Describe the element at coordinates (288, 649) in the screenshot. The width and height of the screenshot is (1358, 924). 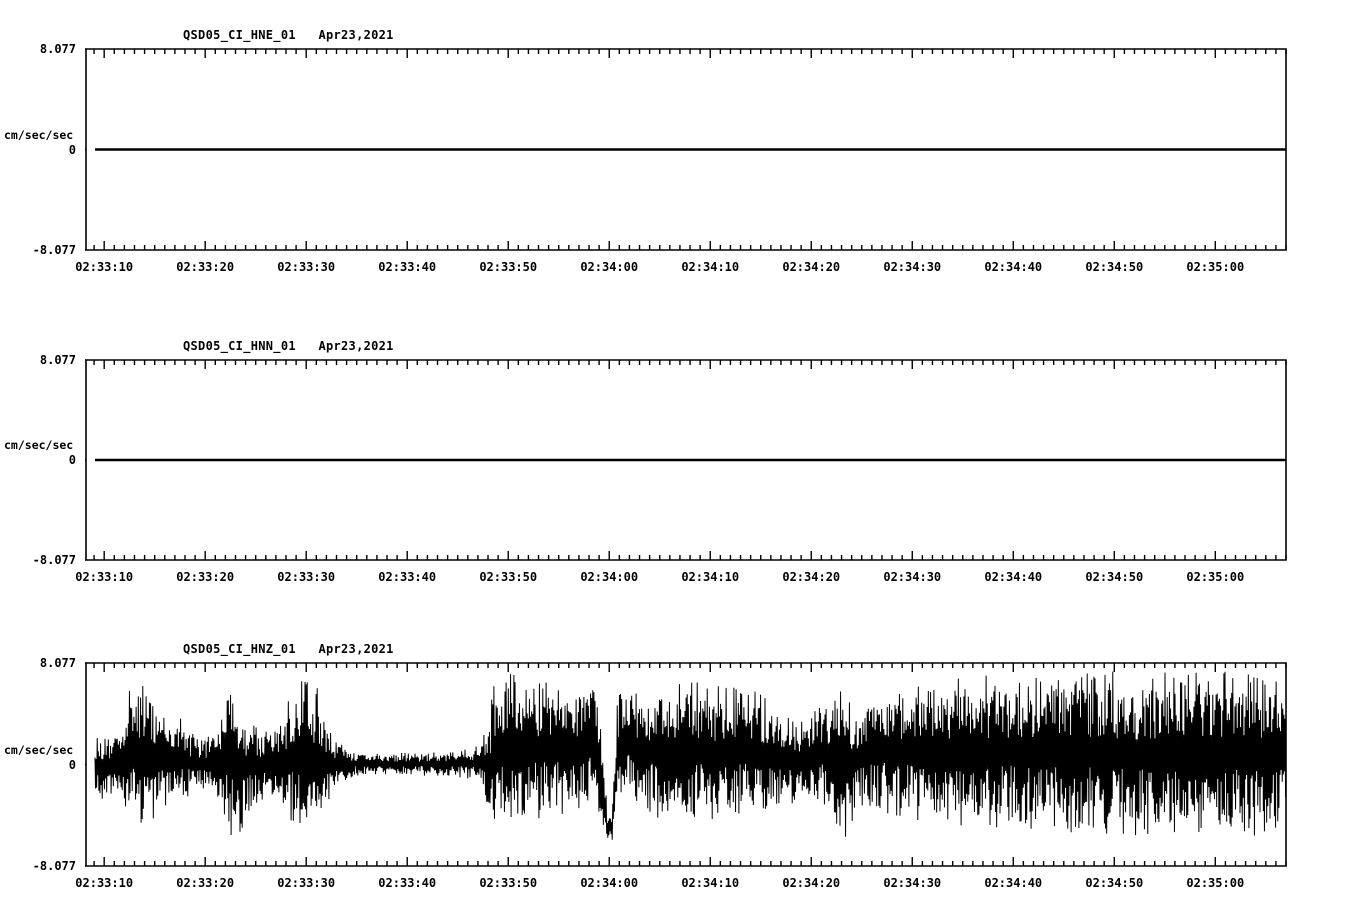
I see `panel-title-hnz: QSD05_CI_HNZ_01 Apr23,2021` at that location.